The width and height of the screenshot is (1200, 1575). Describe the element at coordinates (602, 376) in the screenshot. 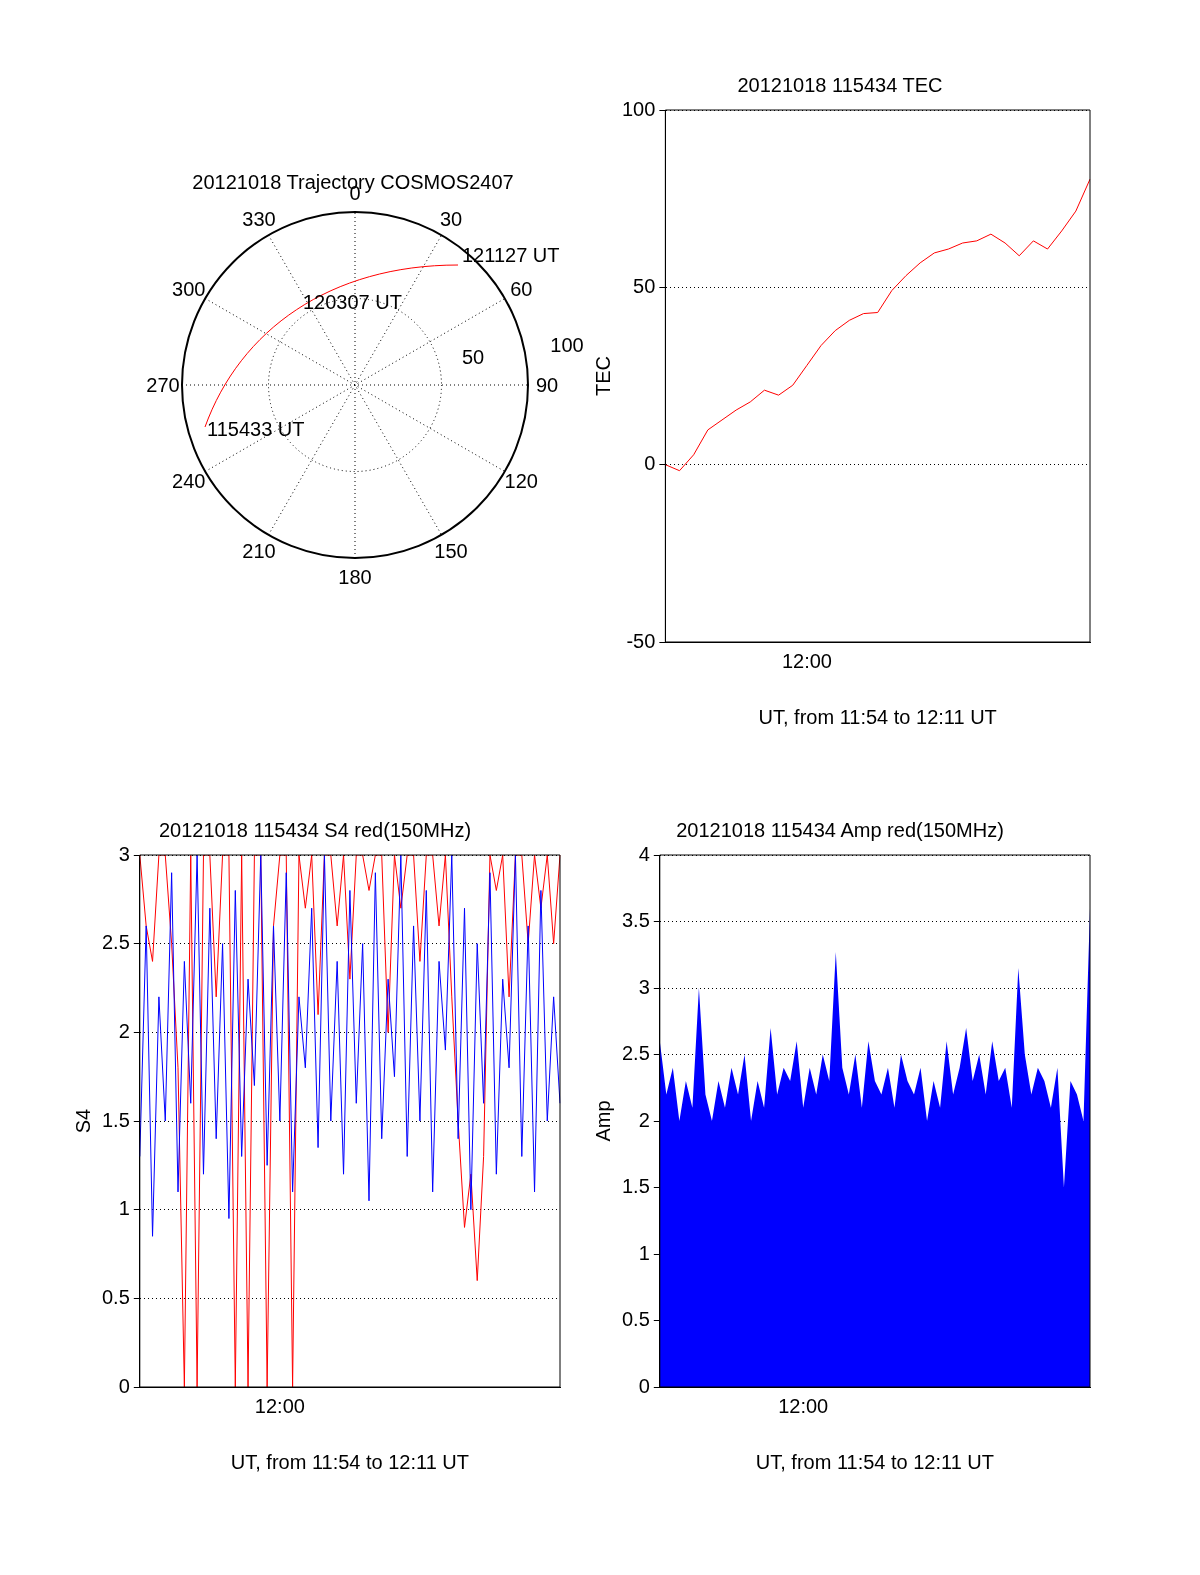

I see `y-axis-title: TEC` at that location.